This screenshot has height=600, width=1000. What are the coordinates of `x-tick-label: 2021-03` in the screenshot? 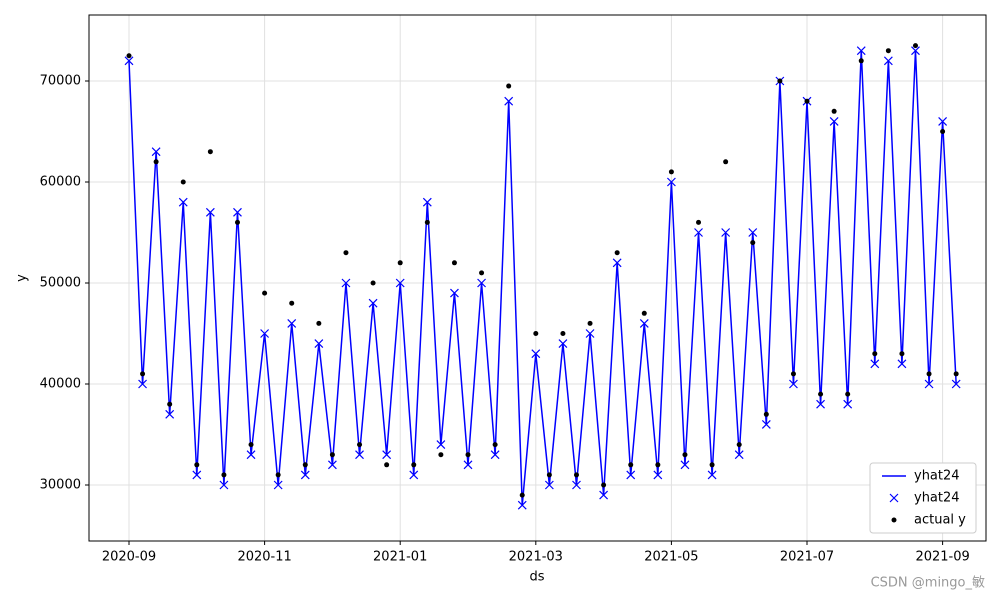 It's located at (536, 557).